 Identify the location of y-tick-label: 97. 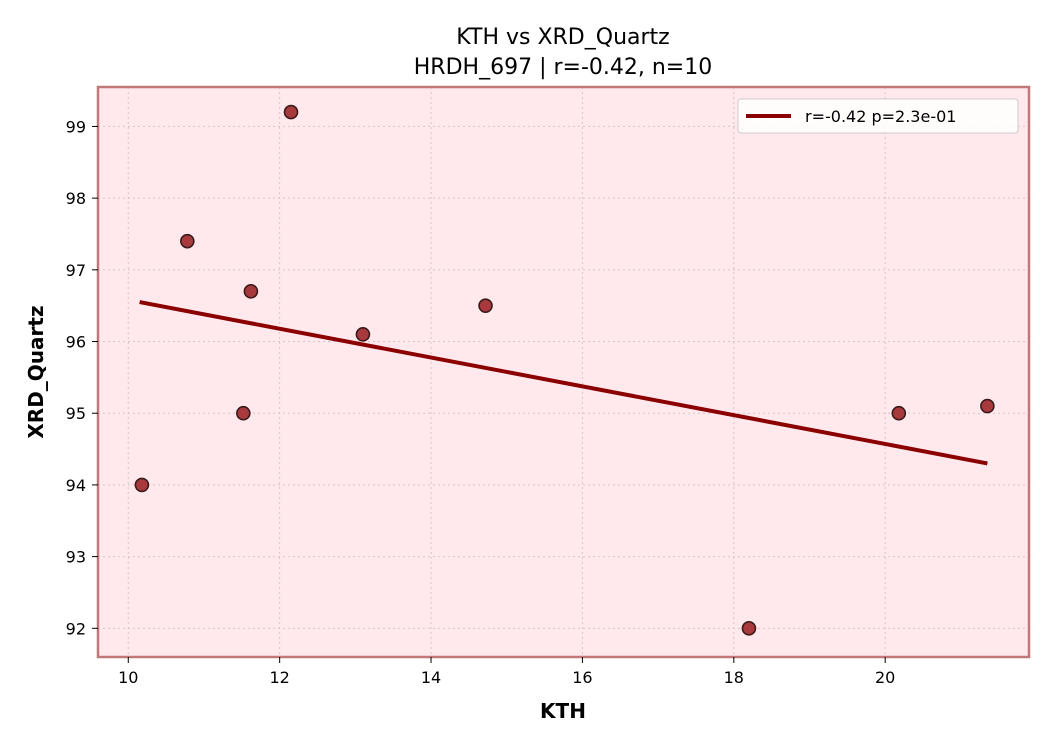
(76, 270).